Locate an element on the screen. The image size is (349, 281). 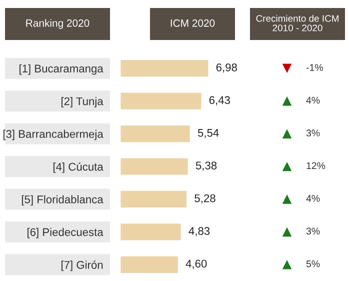
text: 5% is located at coordinates (313, 264).